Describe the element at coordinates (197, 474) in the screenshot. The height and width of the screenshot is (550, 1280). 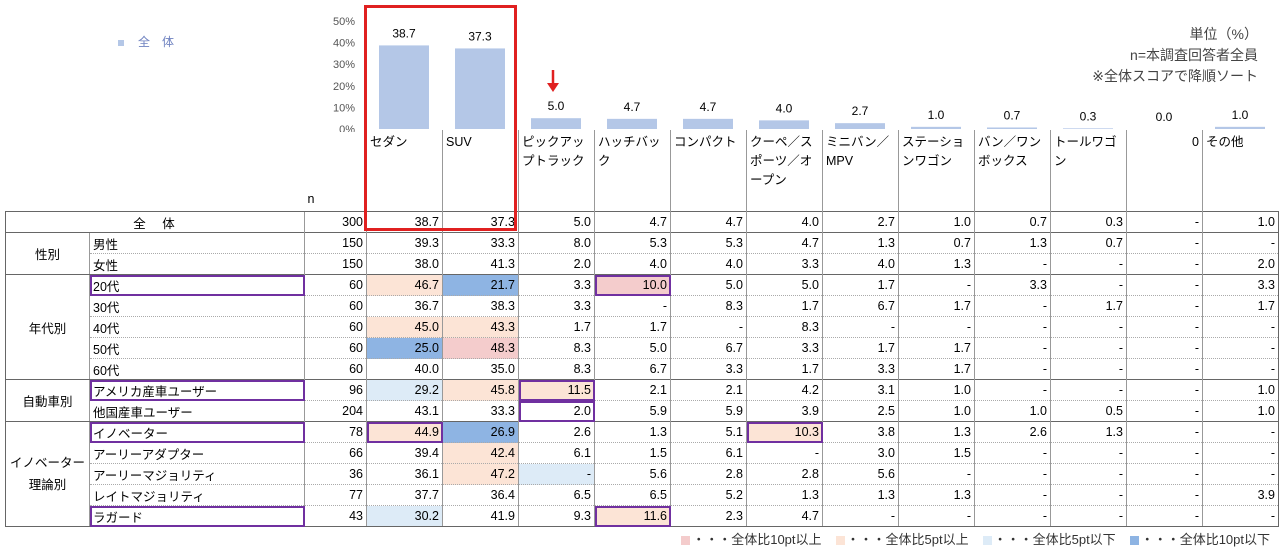
I see `row-label: アーリーマジョリティ` at that location.